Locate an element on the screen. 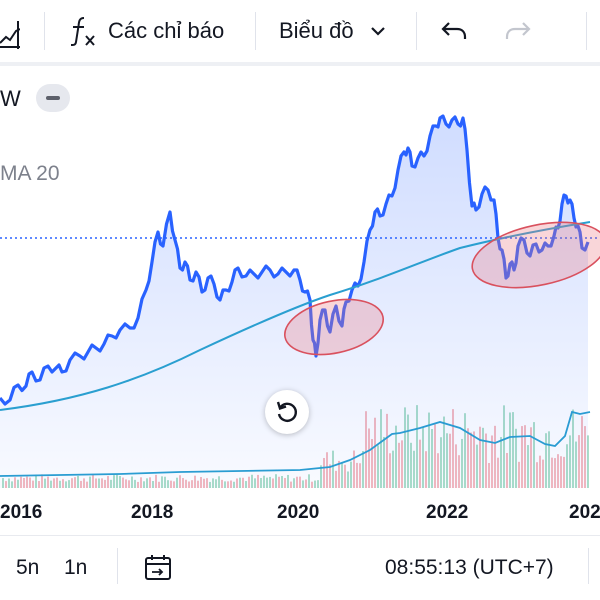 This screenshot has width=600, height=600. x-axis-tick: 2022 is located at coordinates (447, 512).